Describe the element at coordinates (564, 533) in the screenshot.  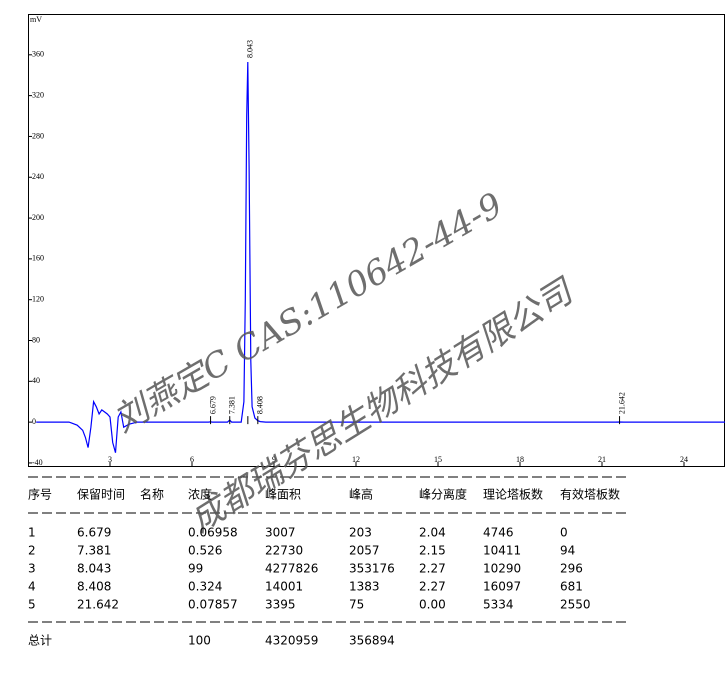
I see `table-cell: 0` at that location.